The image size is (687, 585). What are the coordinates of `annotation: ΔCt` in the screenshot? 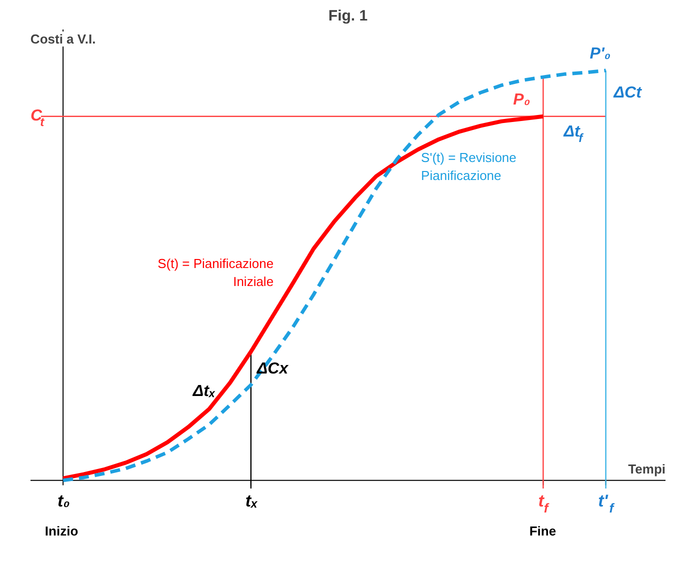 It's located at (627, 93).